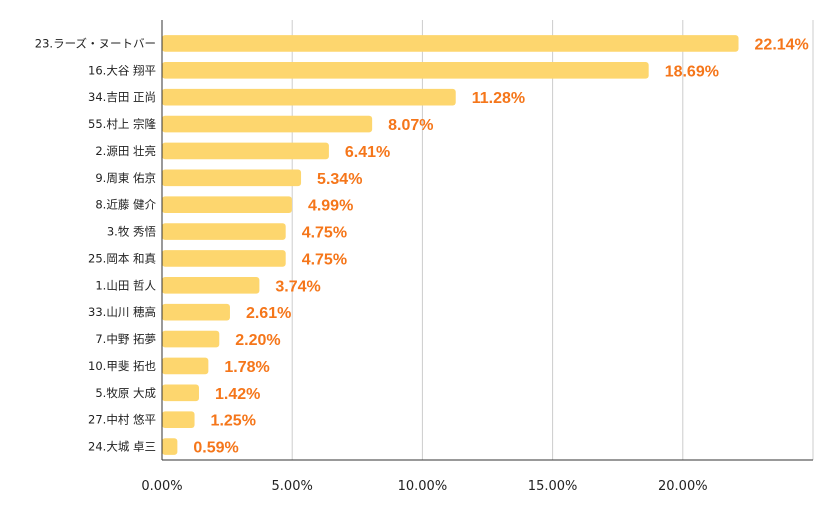 This screenshot has width=840, height=519. Describe the element at coordinates (237, 394) in the screenshot. I see `data-label: 1.42%` at that location.